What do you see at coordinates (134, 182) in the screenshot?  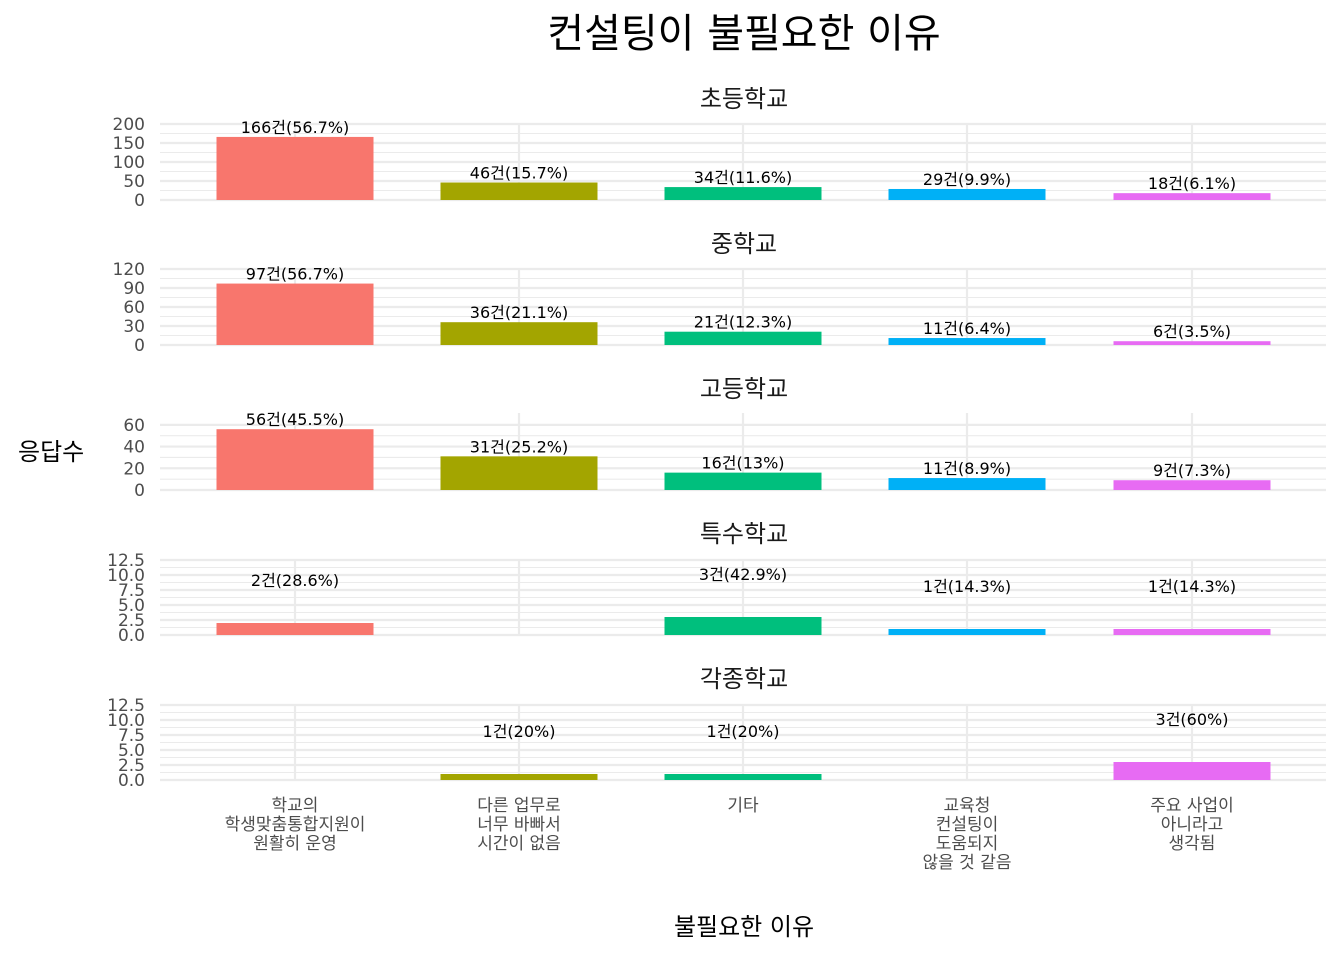 I see `y-tick-label: 50` at bounding box center [134, 182].